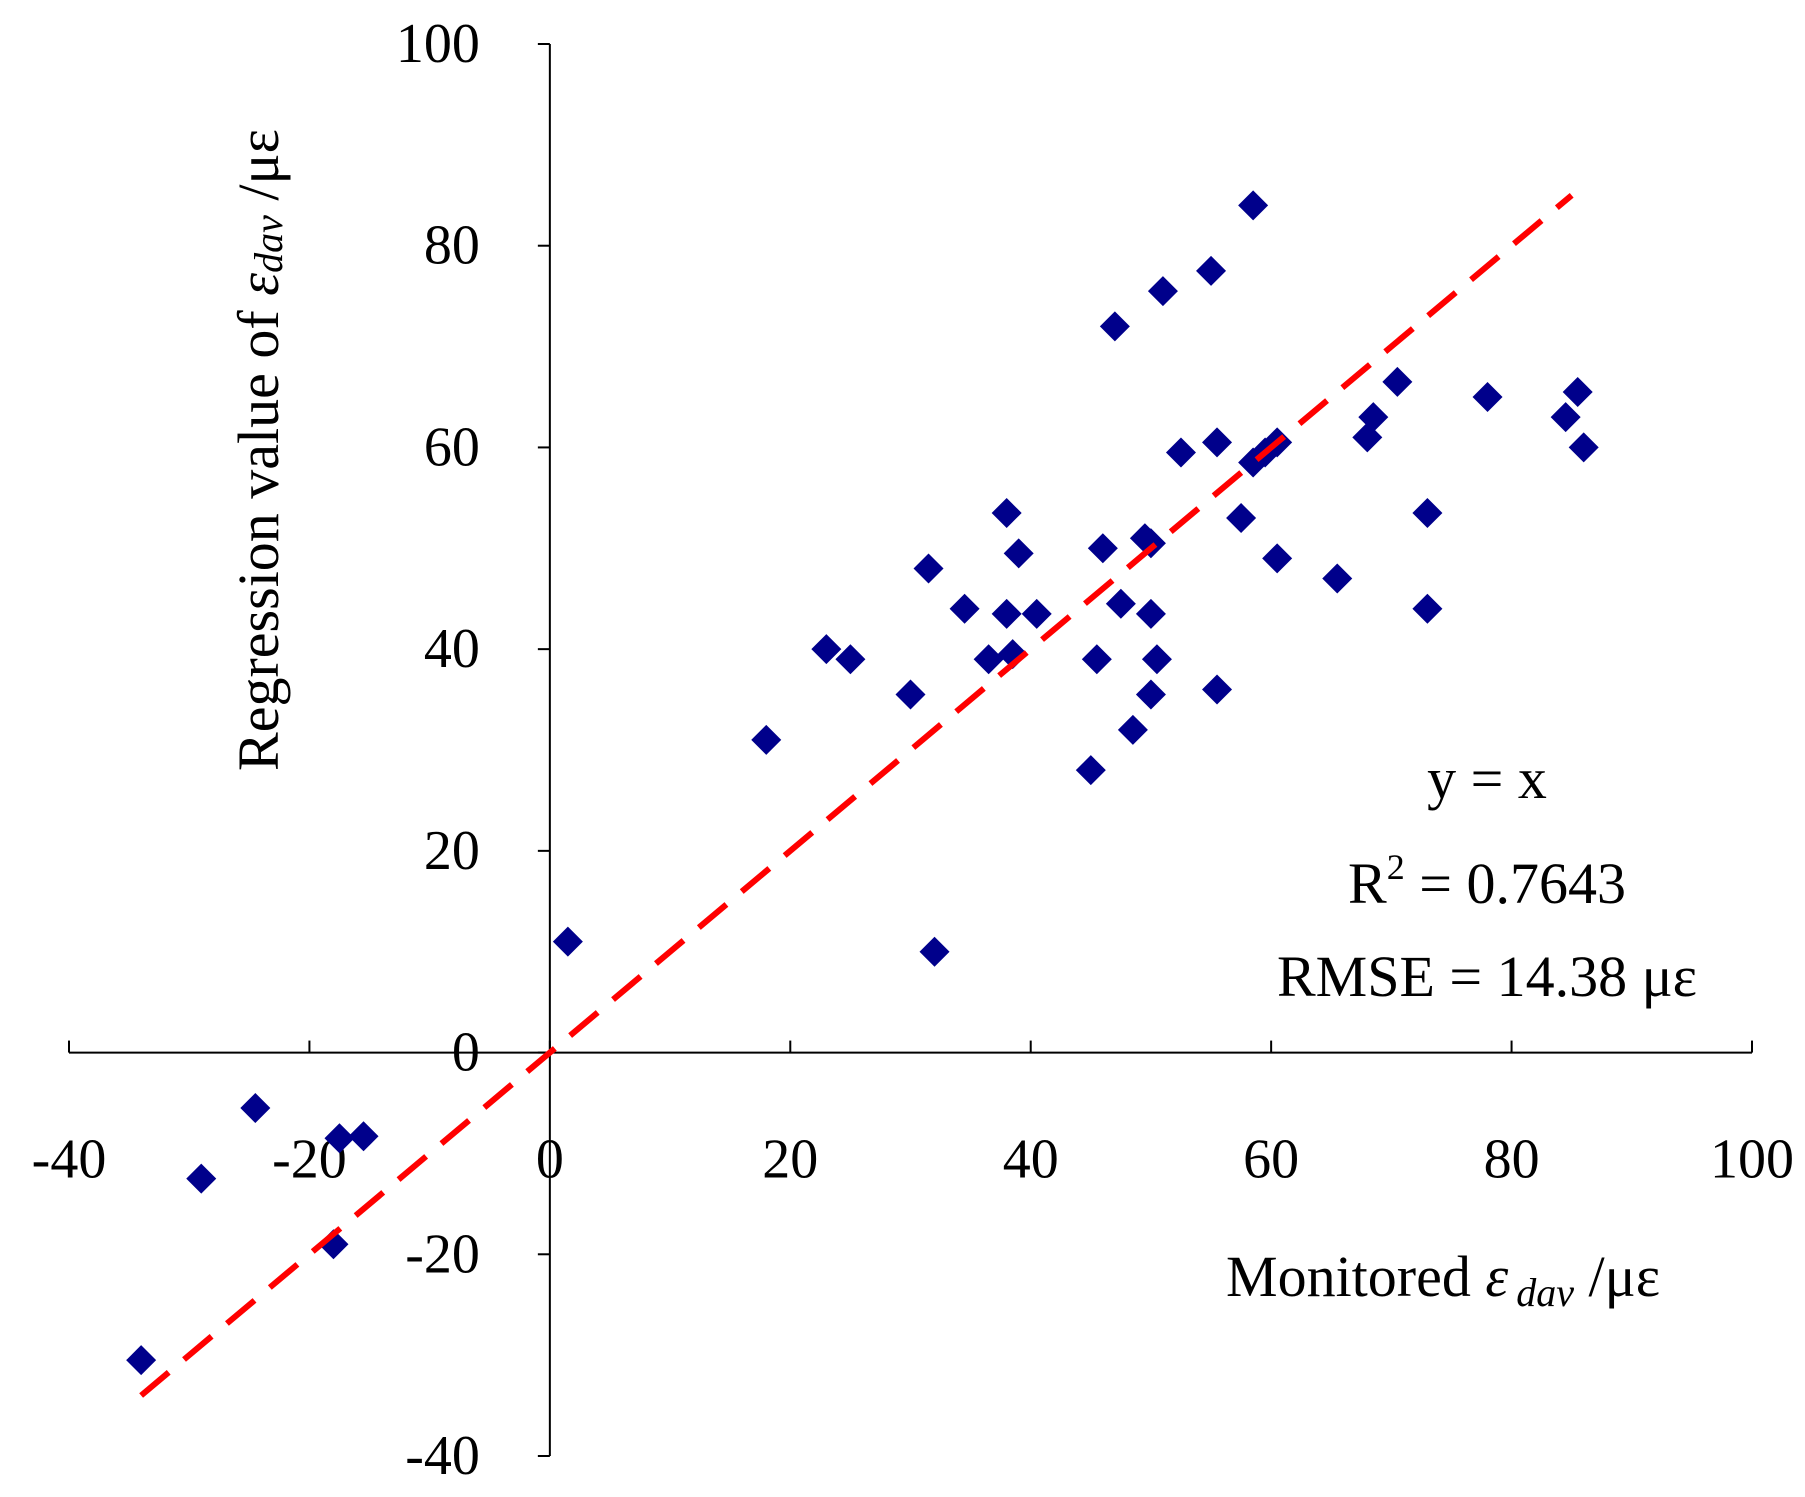 This screenshot has width=1805, height=1497. What do you see at coordinates (268, 244) in the screenshot?
I see `y-axis-title-subscript: dav` at bounding box center [268, 244].